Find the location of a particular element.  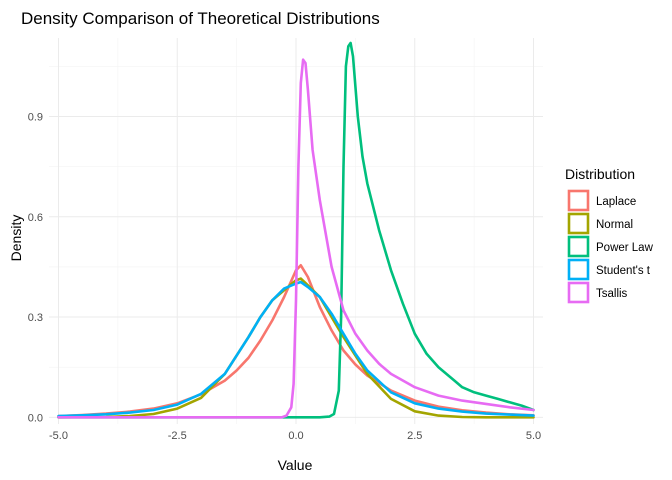

legend-title: Distribution is located at coordinates (600, 174).